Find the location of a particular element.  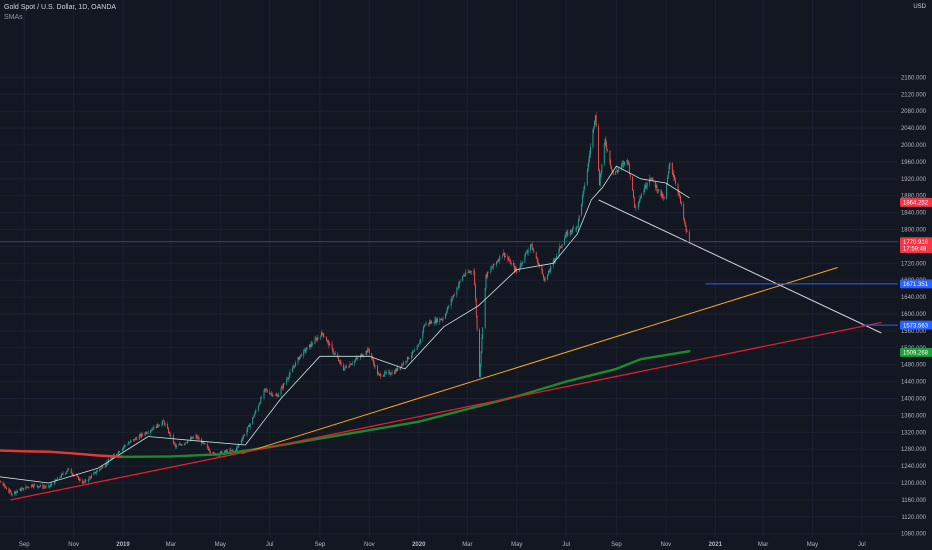

slow-sma-red-line is located at coordinates (62, 453).